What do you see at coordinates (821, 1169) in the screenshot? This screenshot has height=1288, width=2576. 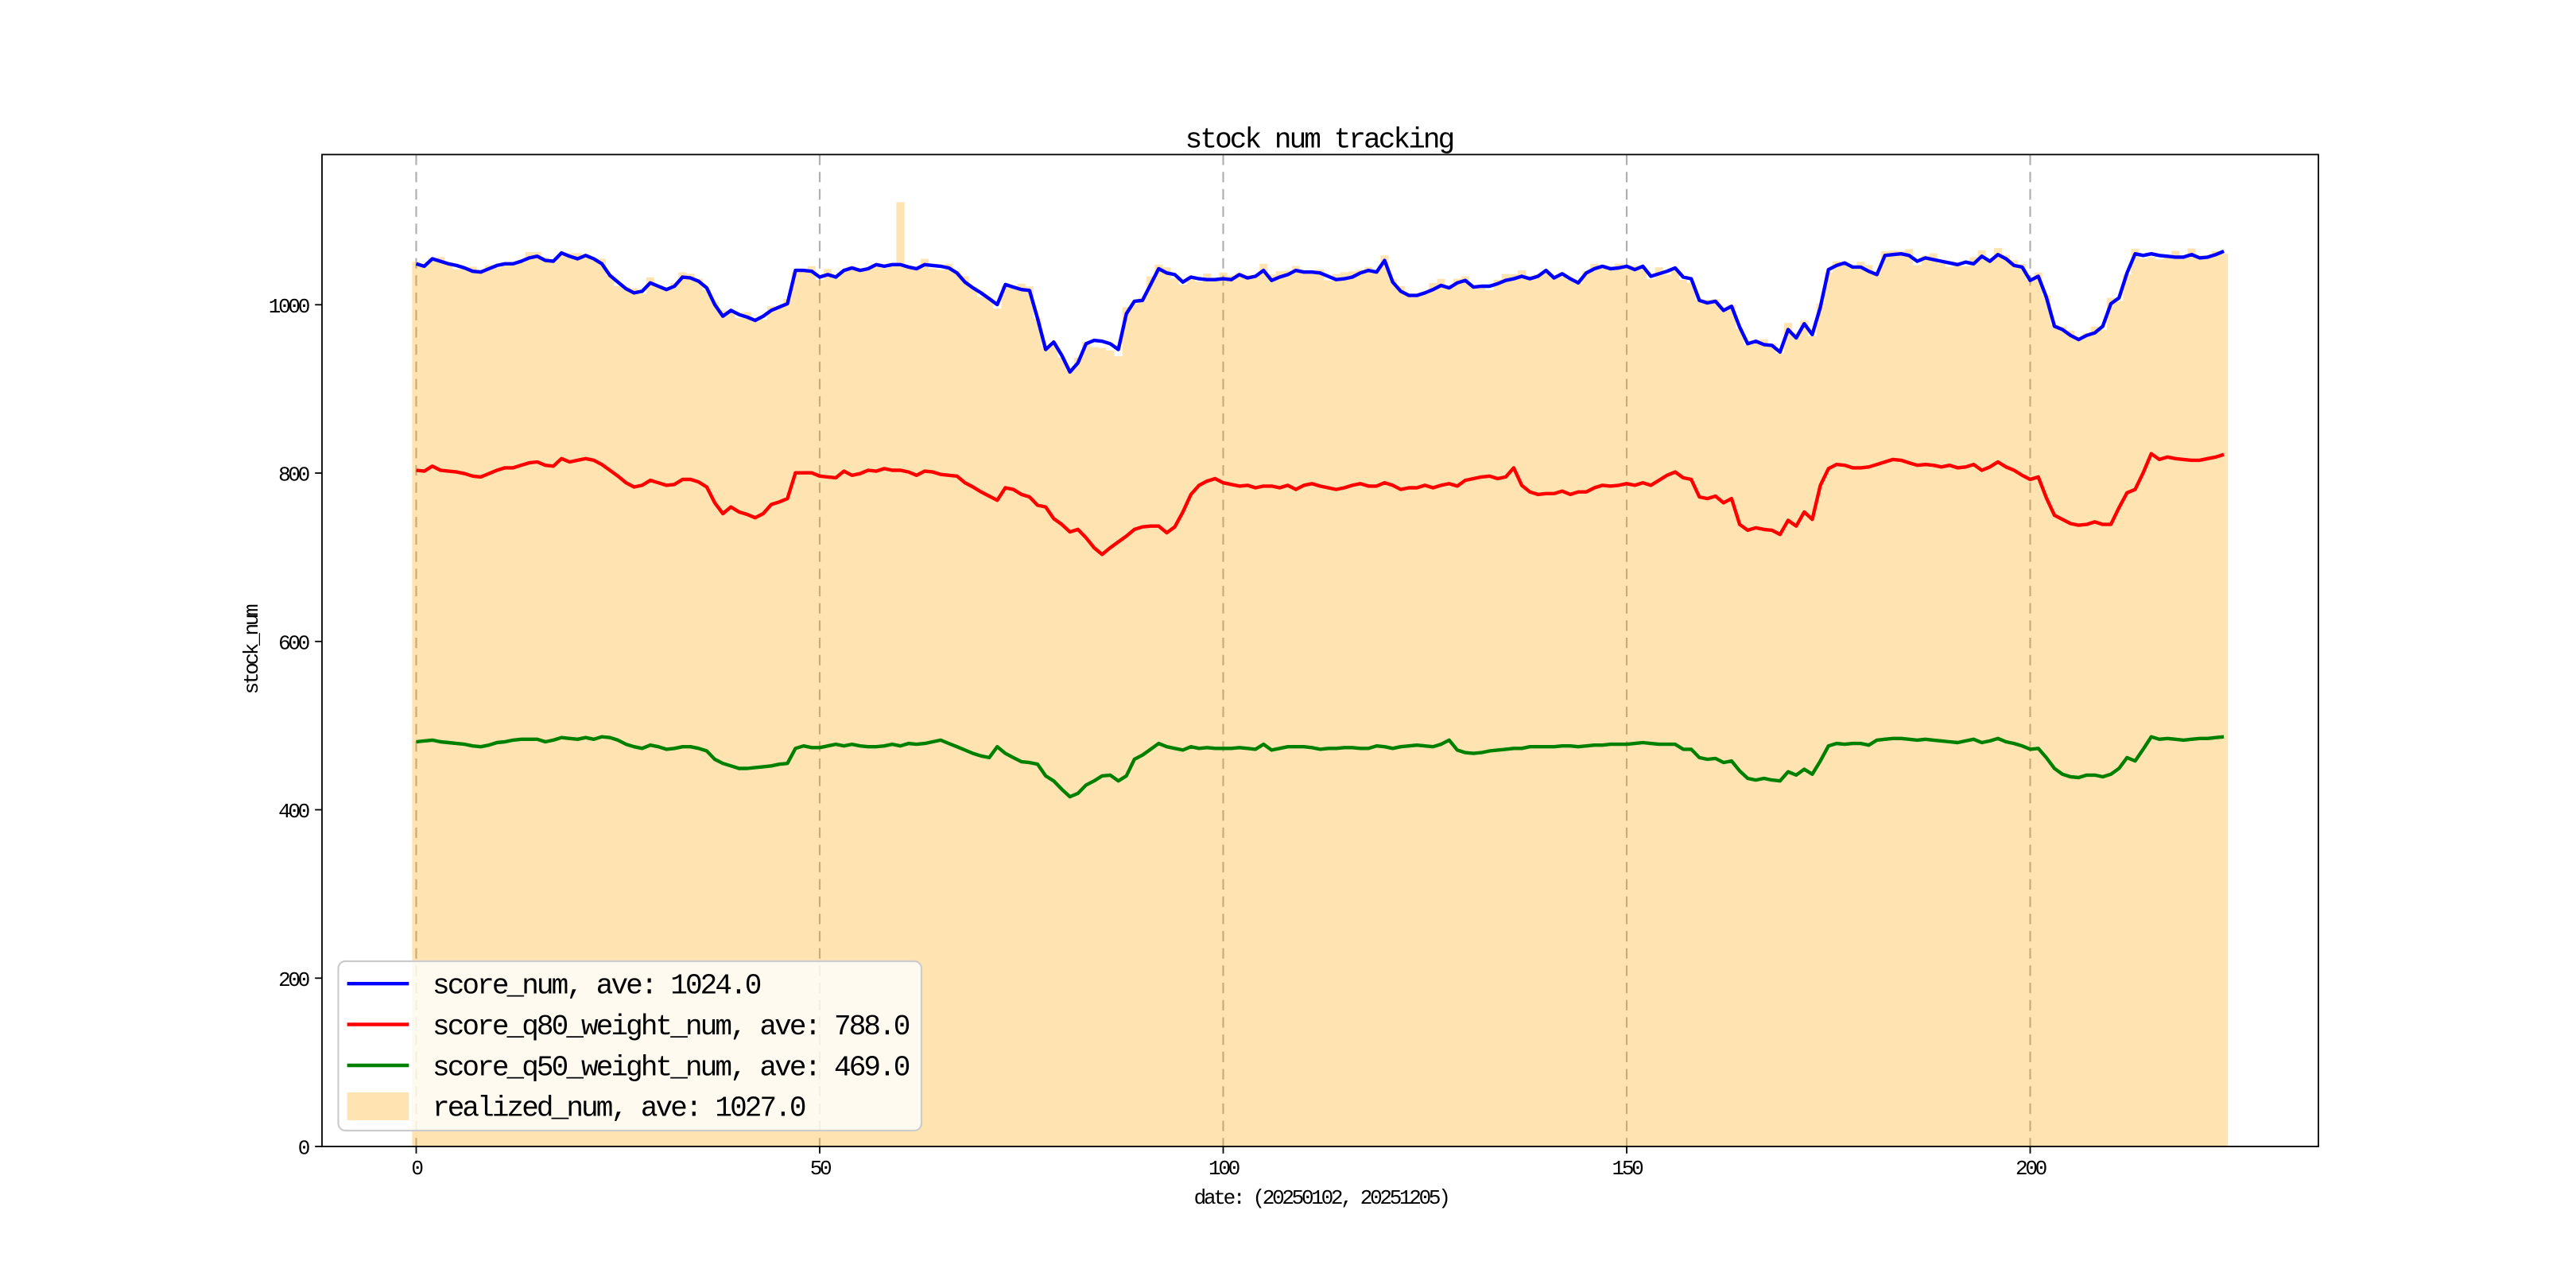 I see `svg-text: 50` at bounding box center [821, 1169].